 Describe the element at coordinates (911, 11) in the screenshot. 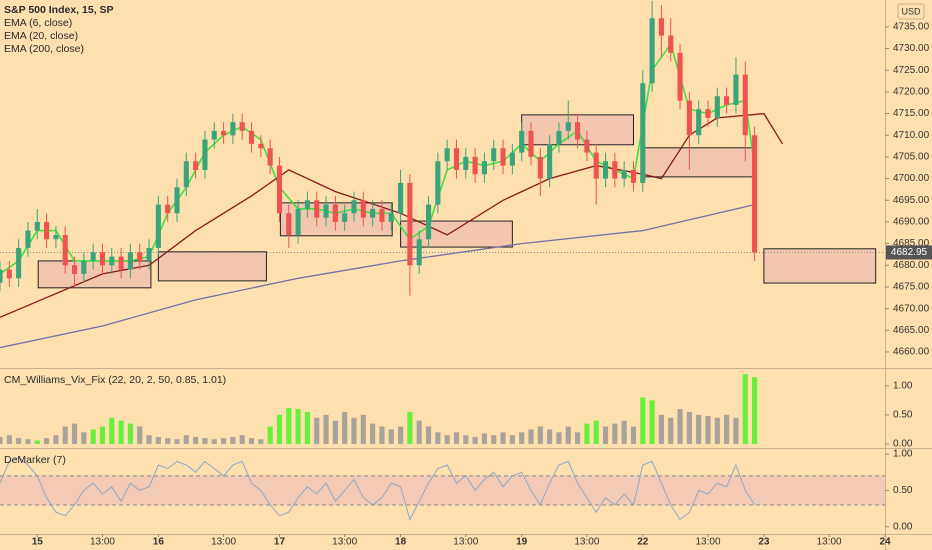

I see `currency-box` at that location.